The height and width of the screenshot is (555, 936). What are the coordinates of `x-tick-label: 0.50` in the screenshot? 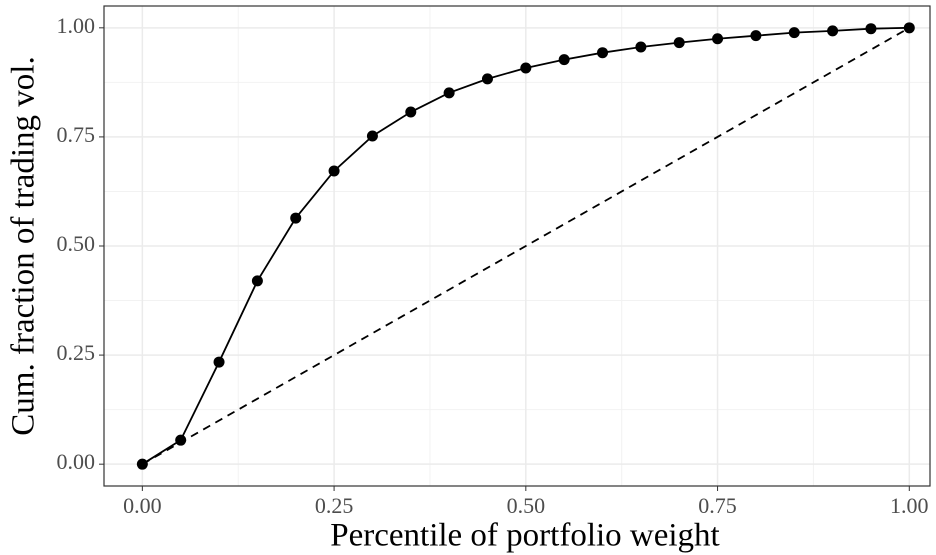 It's located at (526, 505).